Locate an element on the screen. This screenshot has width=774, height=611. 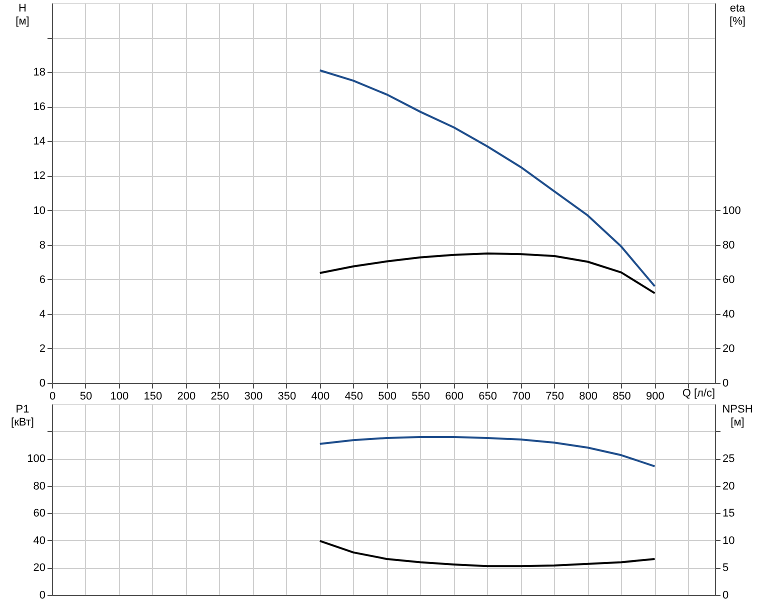
y-tick-label: 20 is located at coordinates (39, 568).